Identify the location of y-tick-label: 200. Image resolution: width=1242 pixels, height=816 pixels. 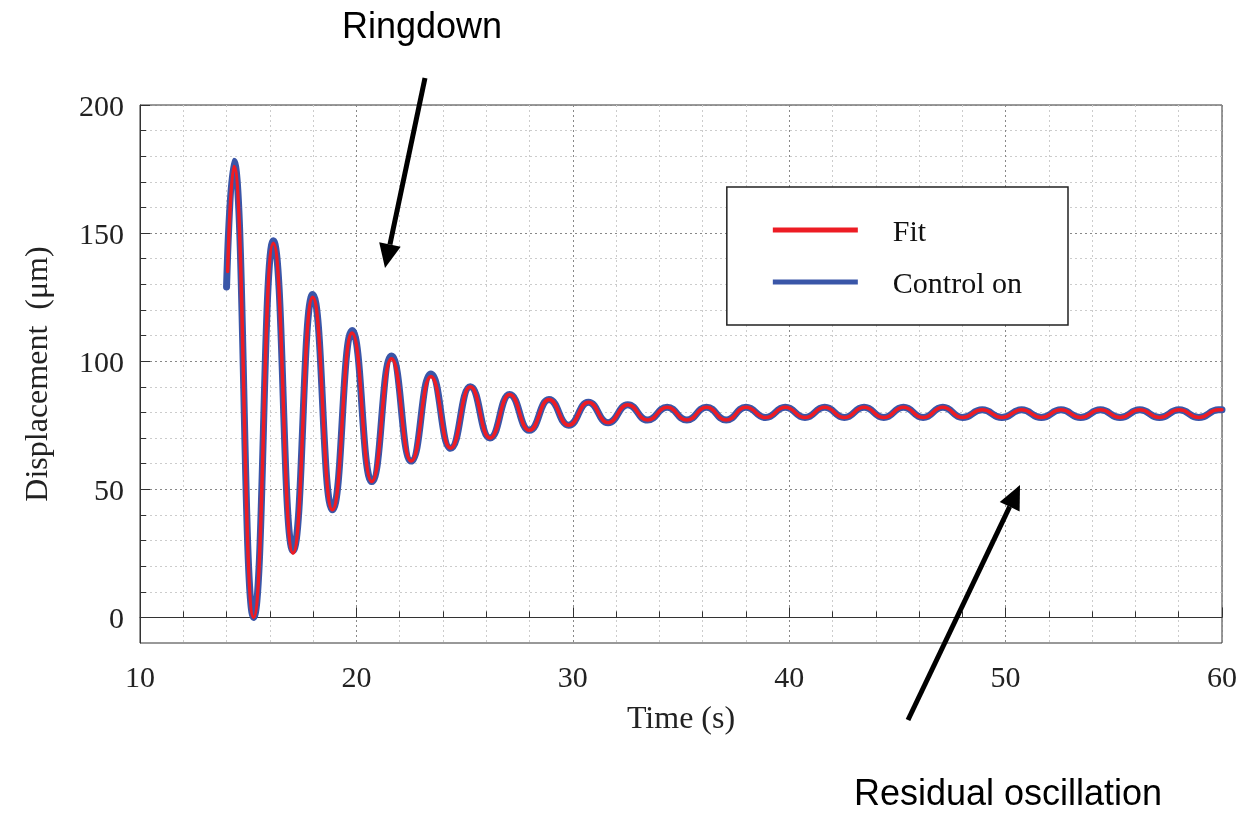
(101, 105).